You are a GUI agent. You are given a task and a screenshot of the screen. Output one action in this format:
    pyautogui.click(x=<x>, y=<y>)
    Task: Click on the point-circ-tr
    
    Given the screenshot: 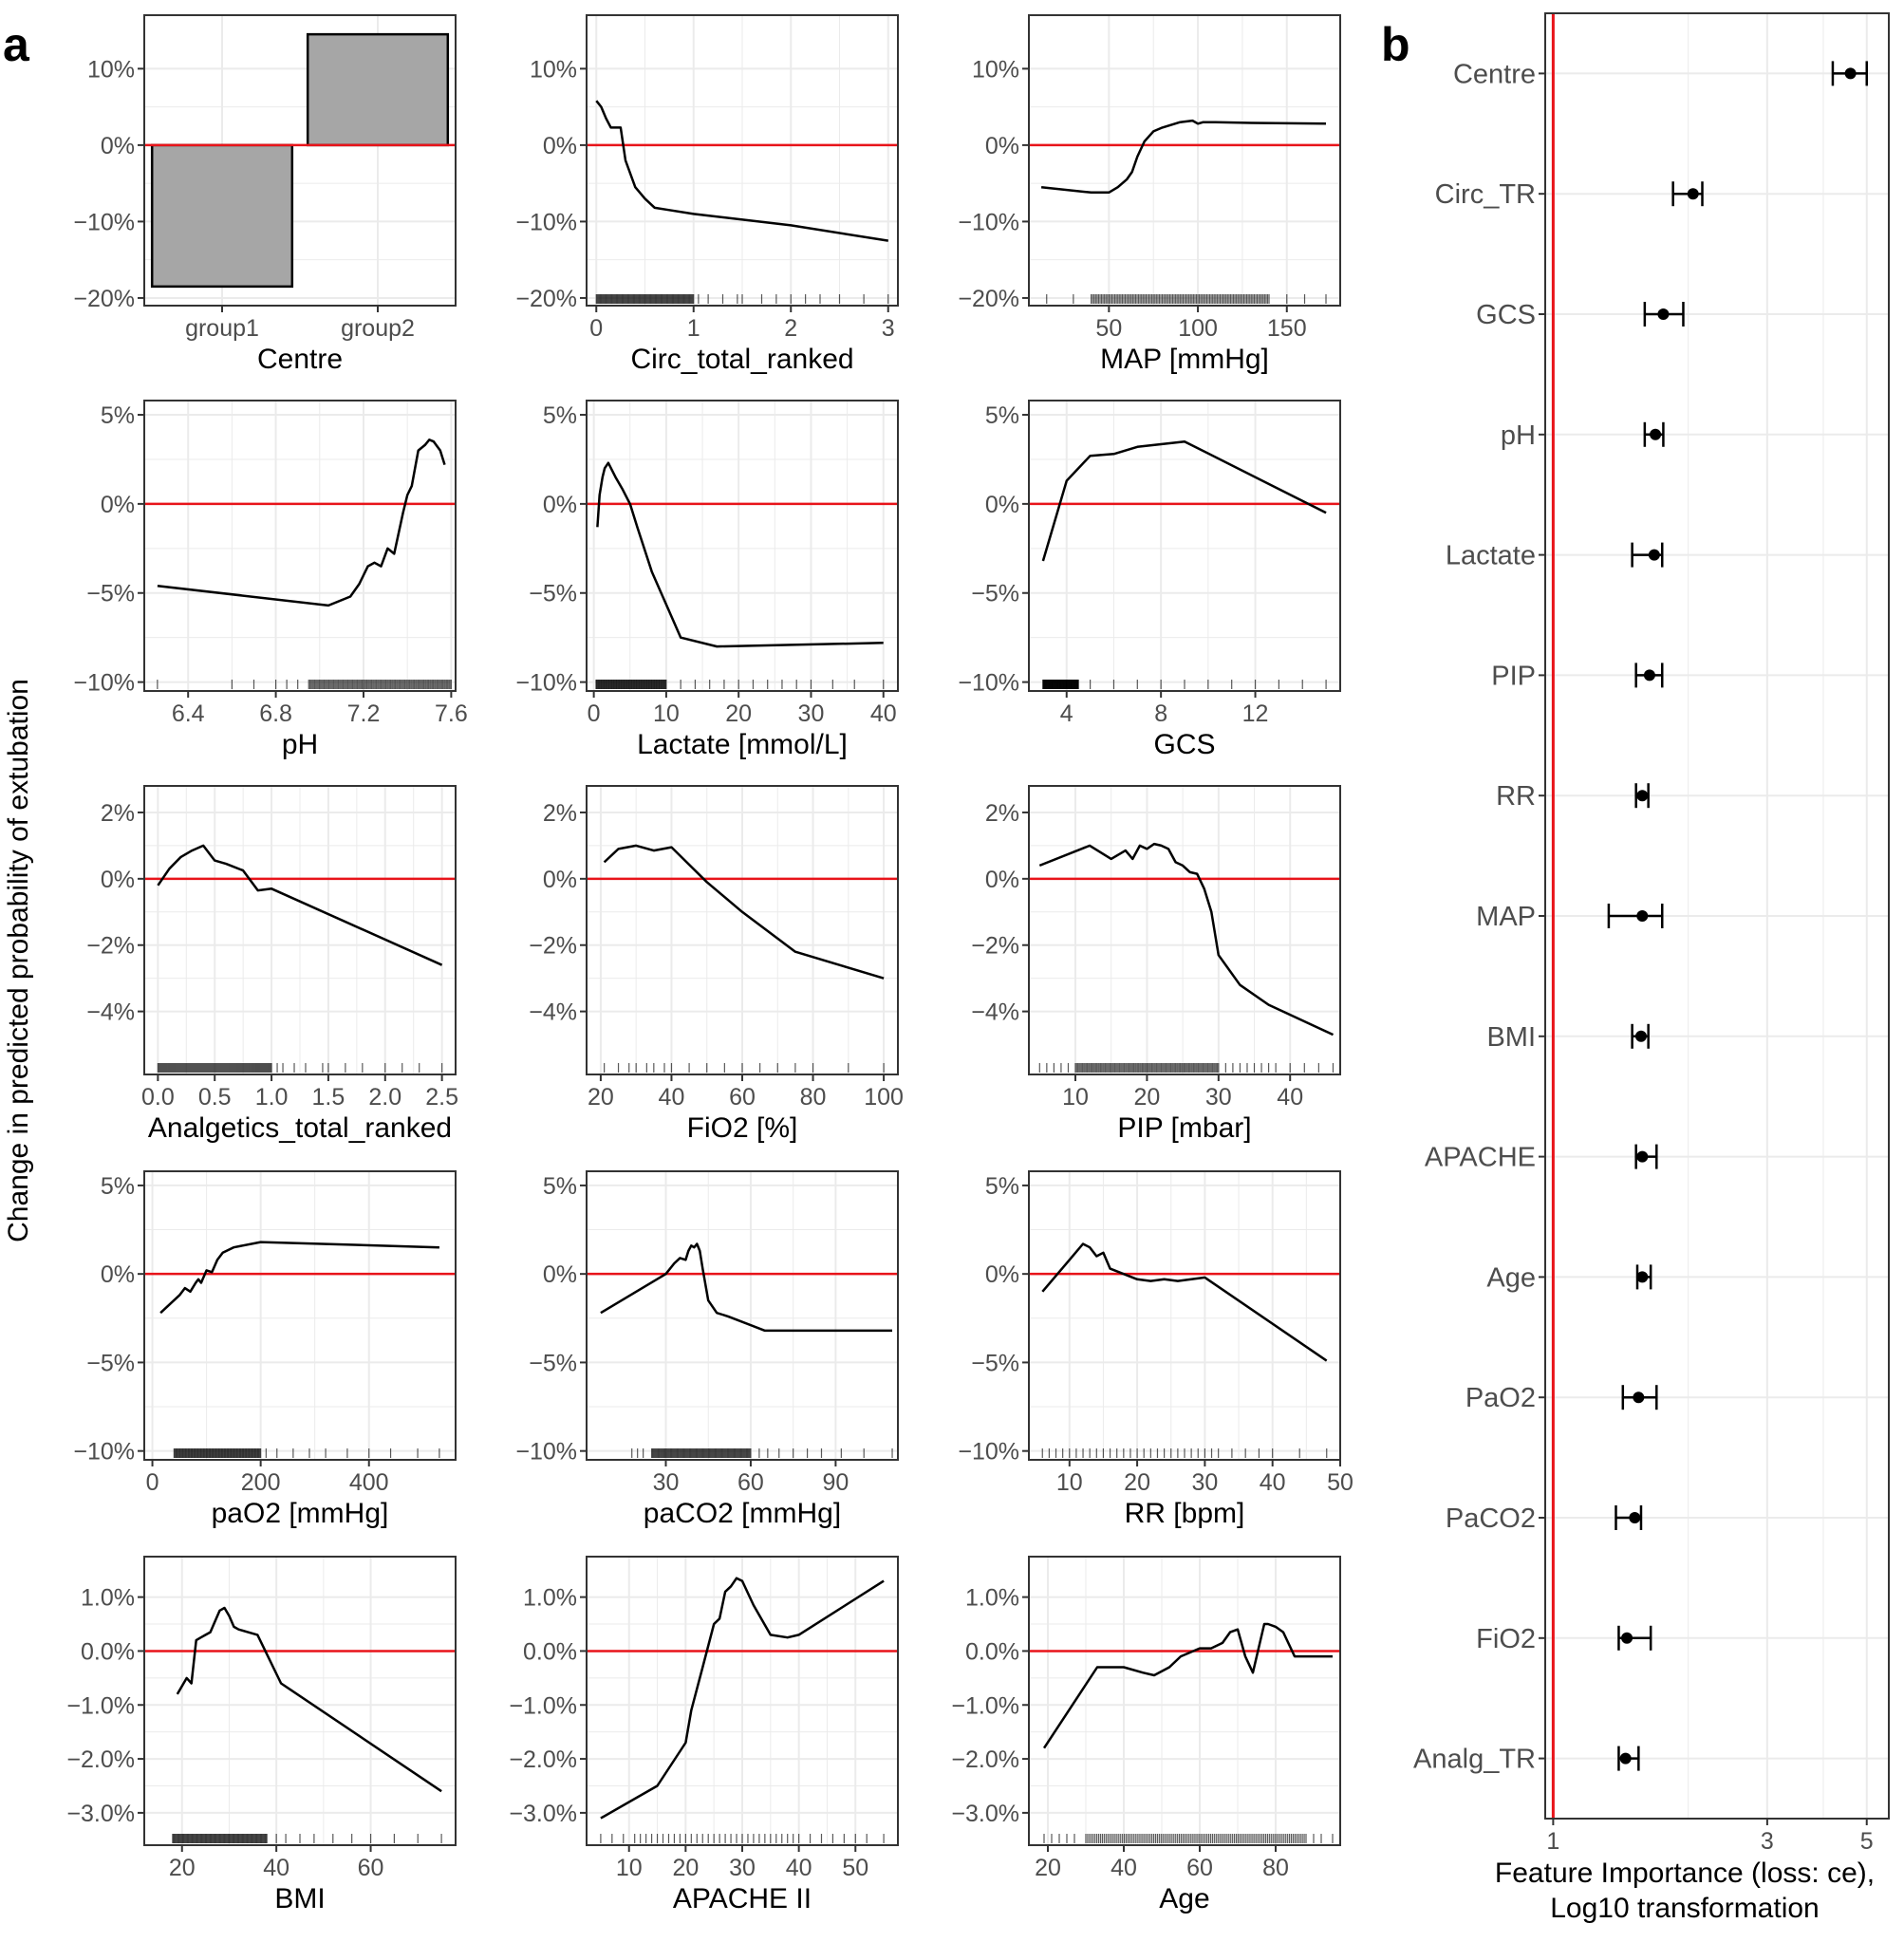 What is the action you would take?
    pyautogui.click(x=1693, y=194)
    